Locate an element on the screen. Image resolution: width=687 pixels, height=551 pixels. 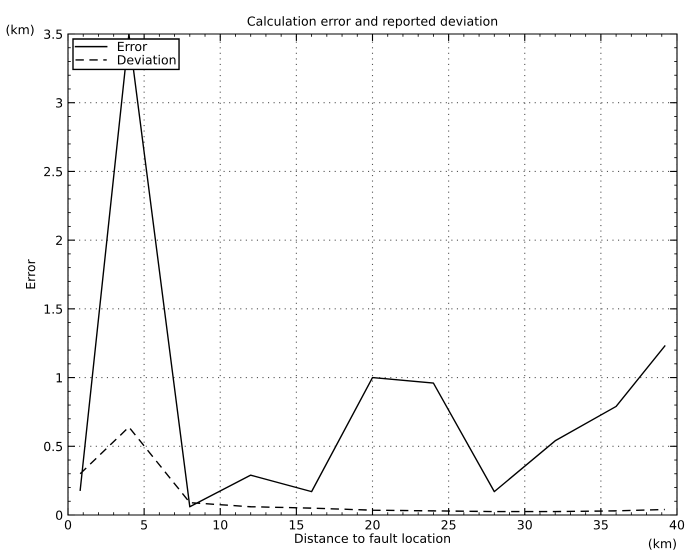
x-axis-title: Distance to fault location is located at coordinates (372, 538).